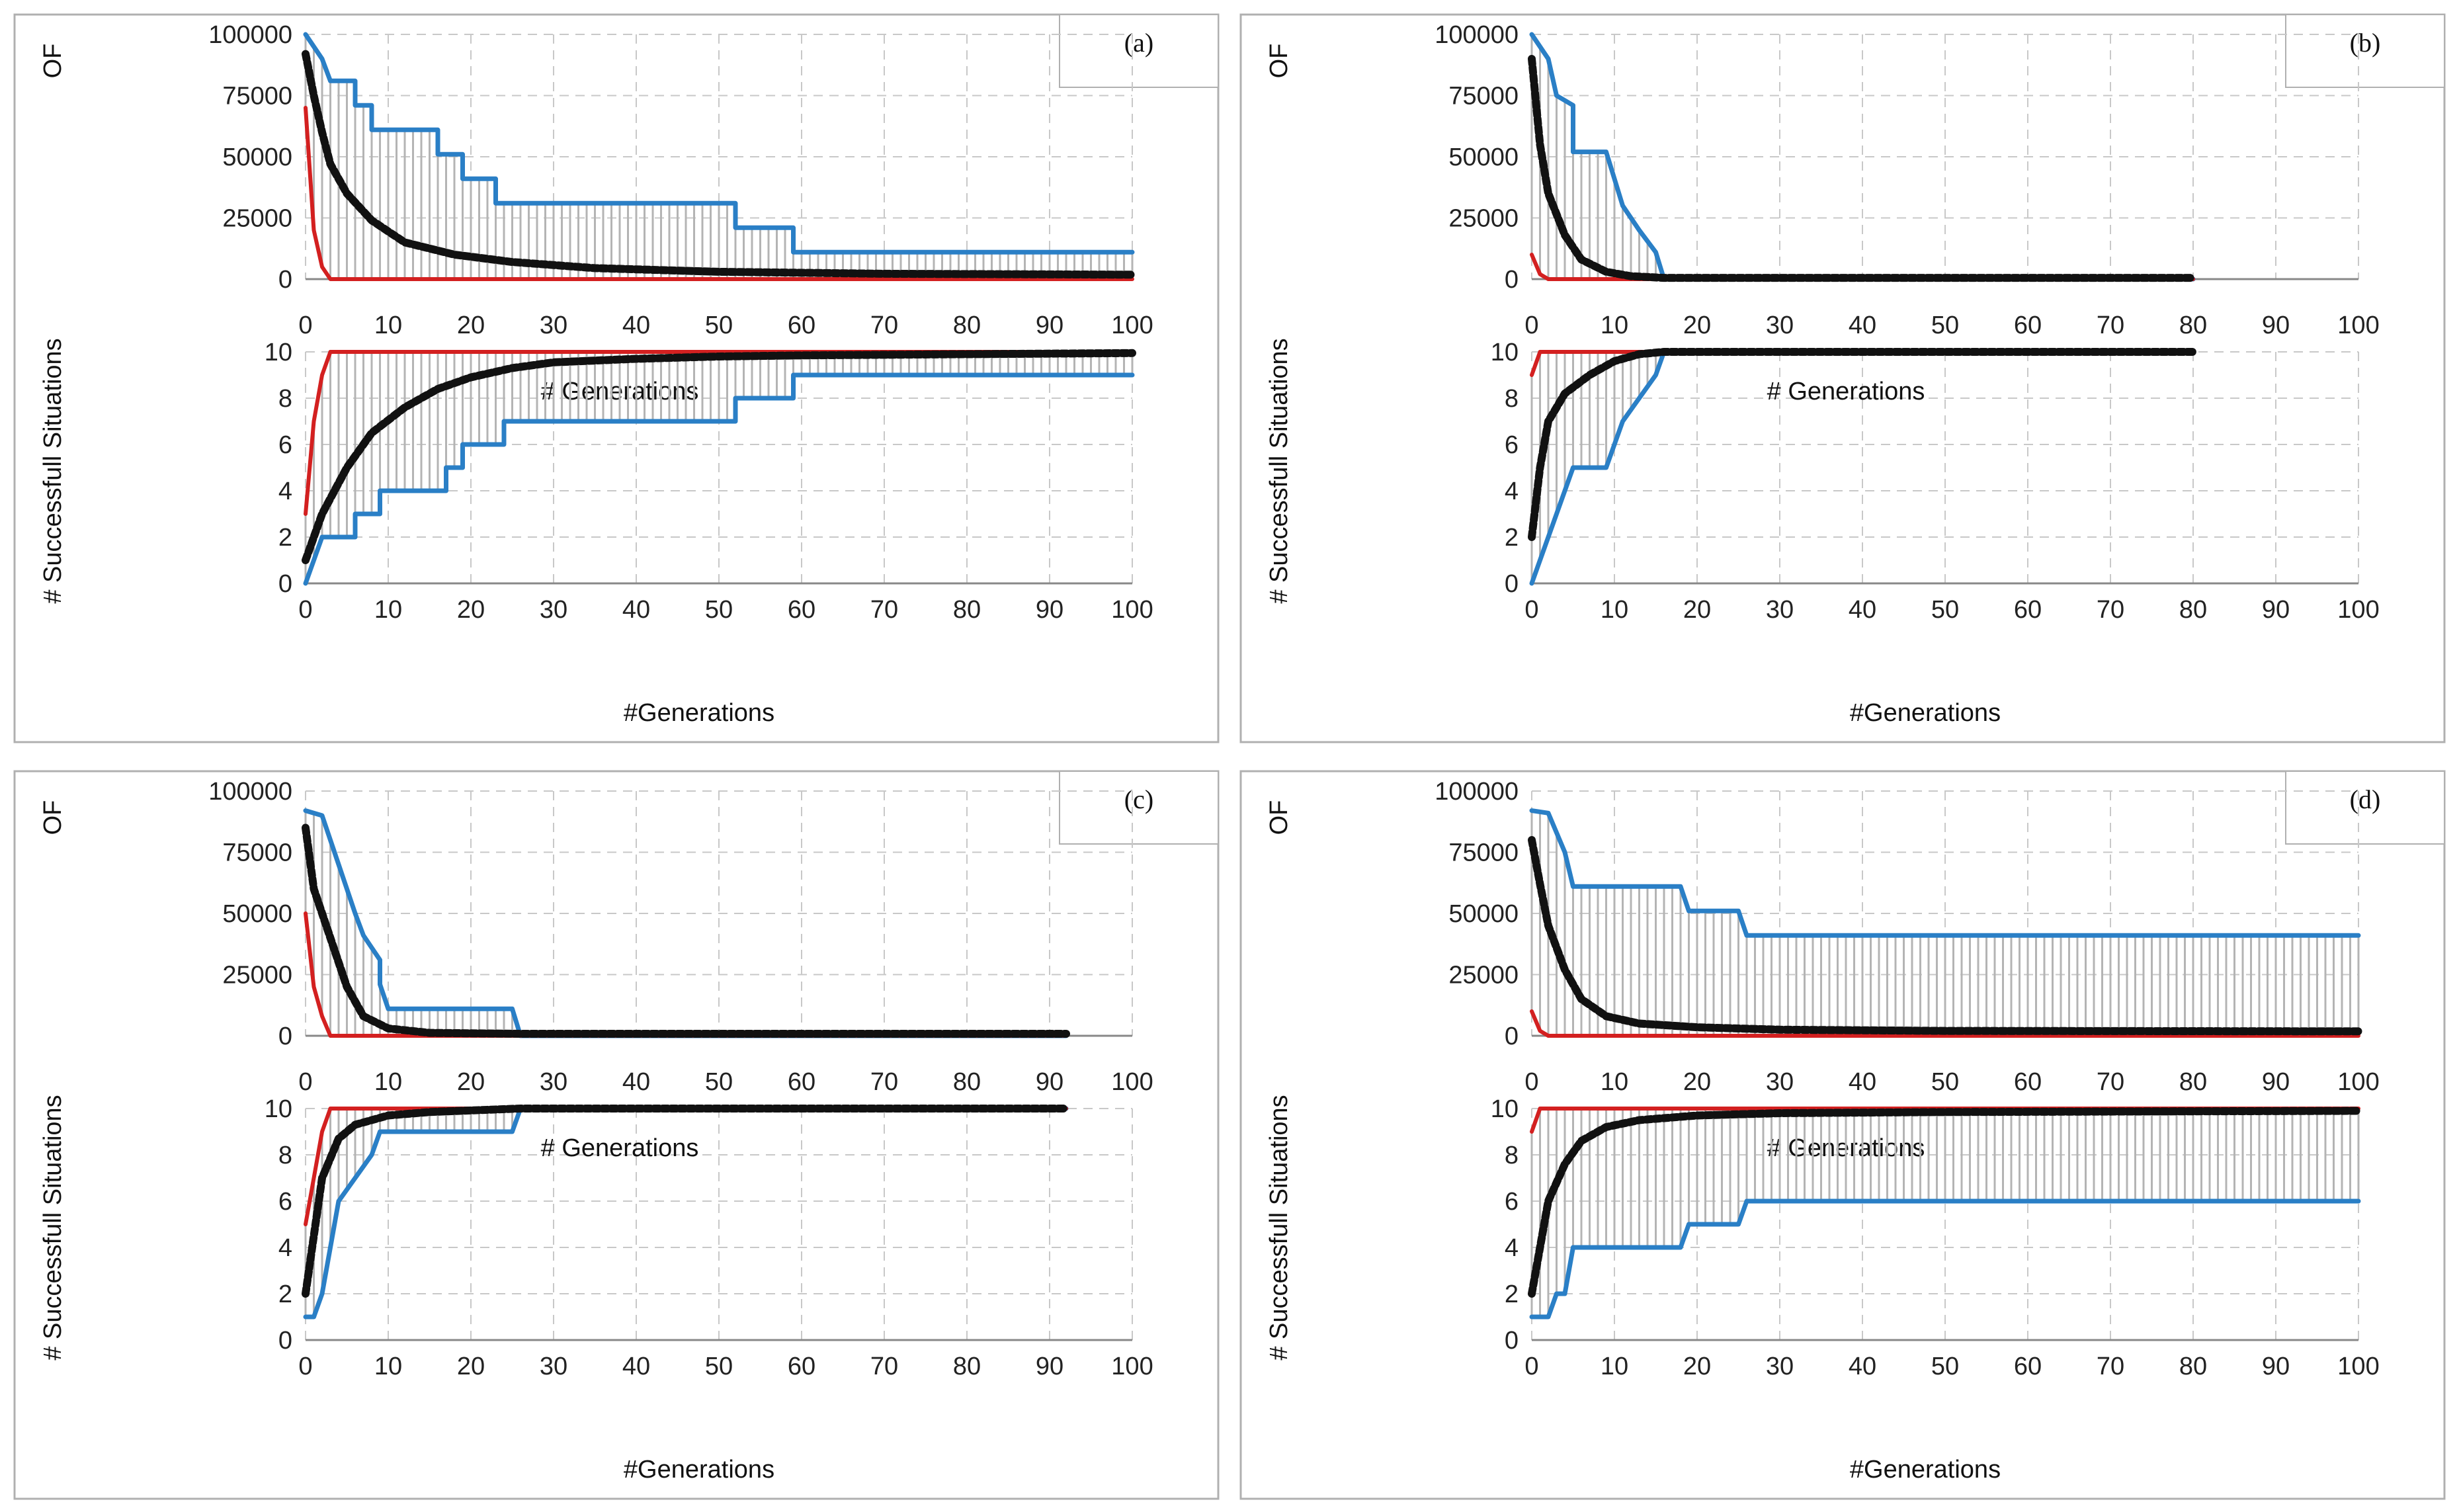 This screenshot has height=1512, width=2459. What do you see at coordinates (2358, 610) in the screenshot?
I see `success-x-tick: 100` at bounding box center [2358, 610].